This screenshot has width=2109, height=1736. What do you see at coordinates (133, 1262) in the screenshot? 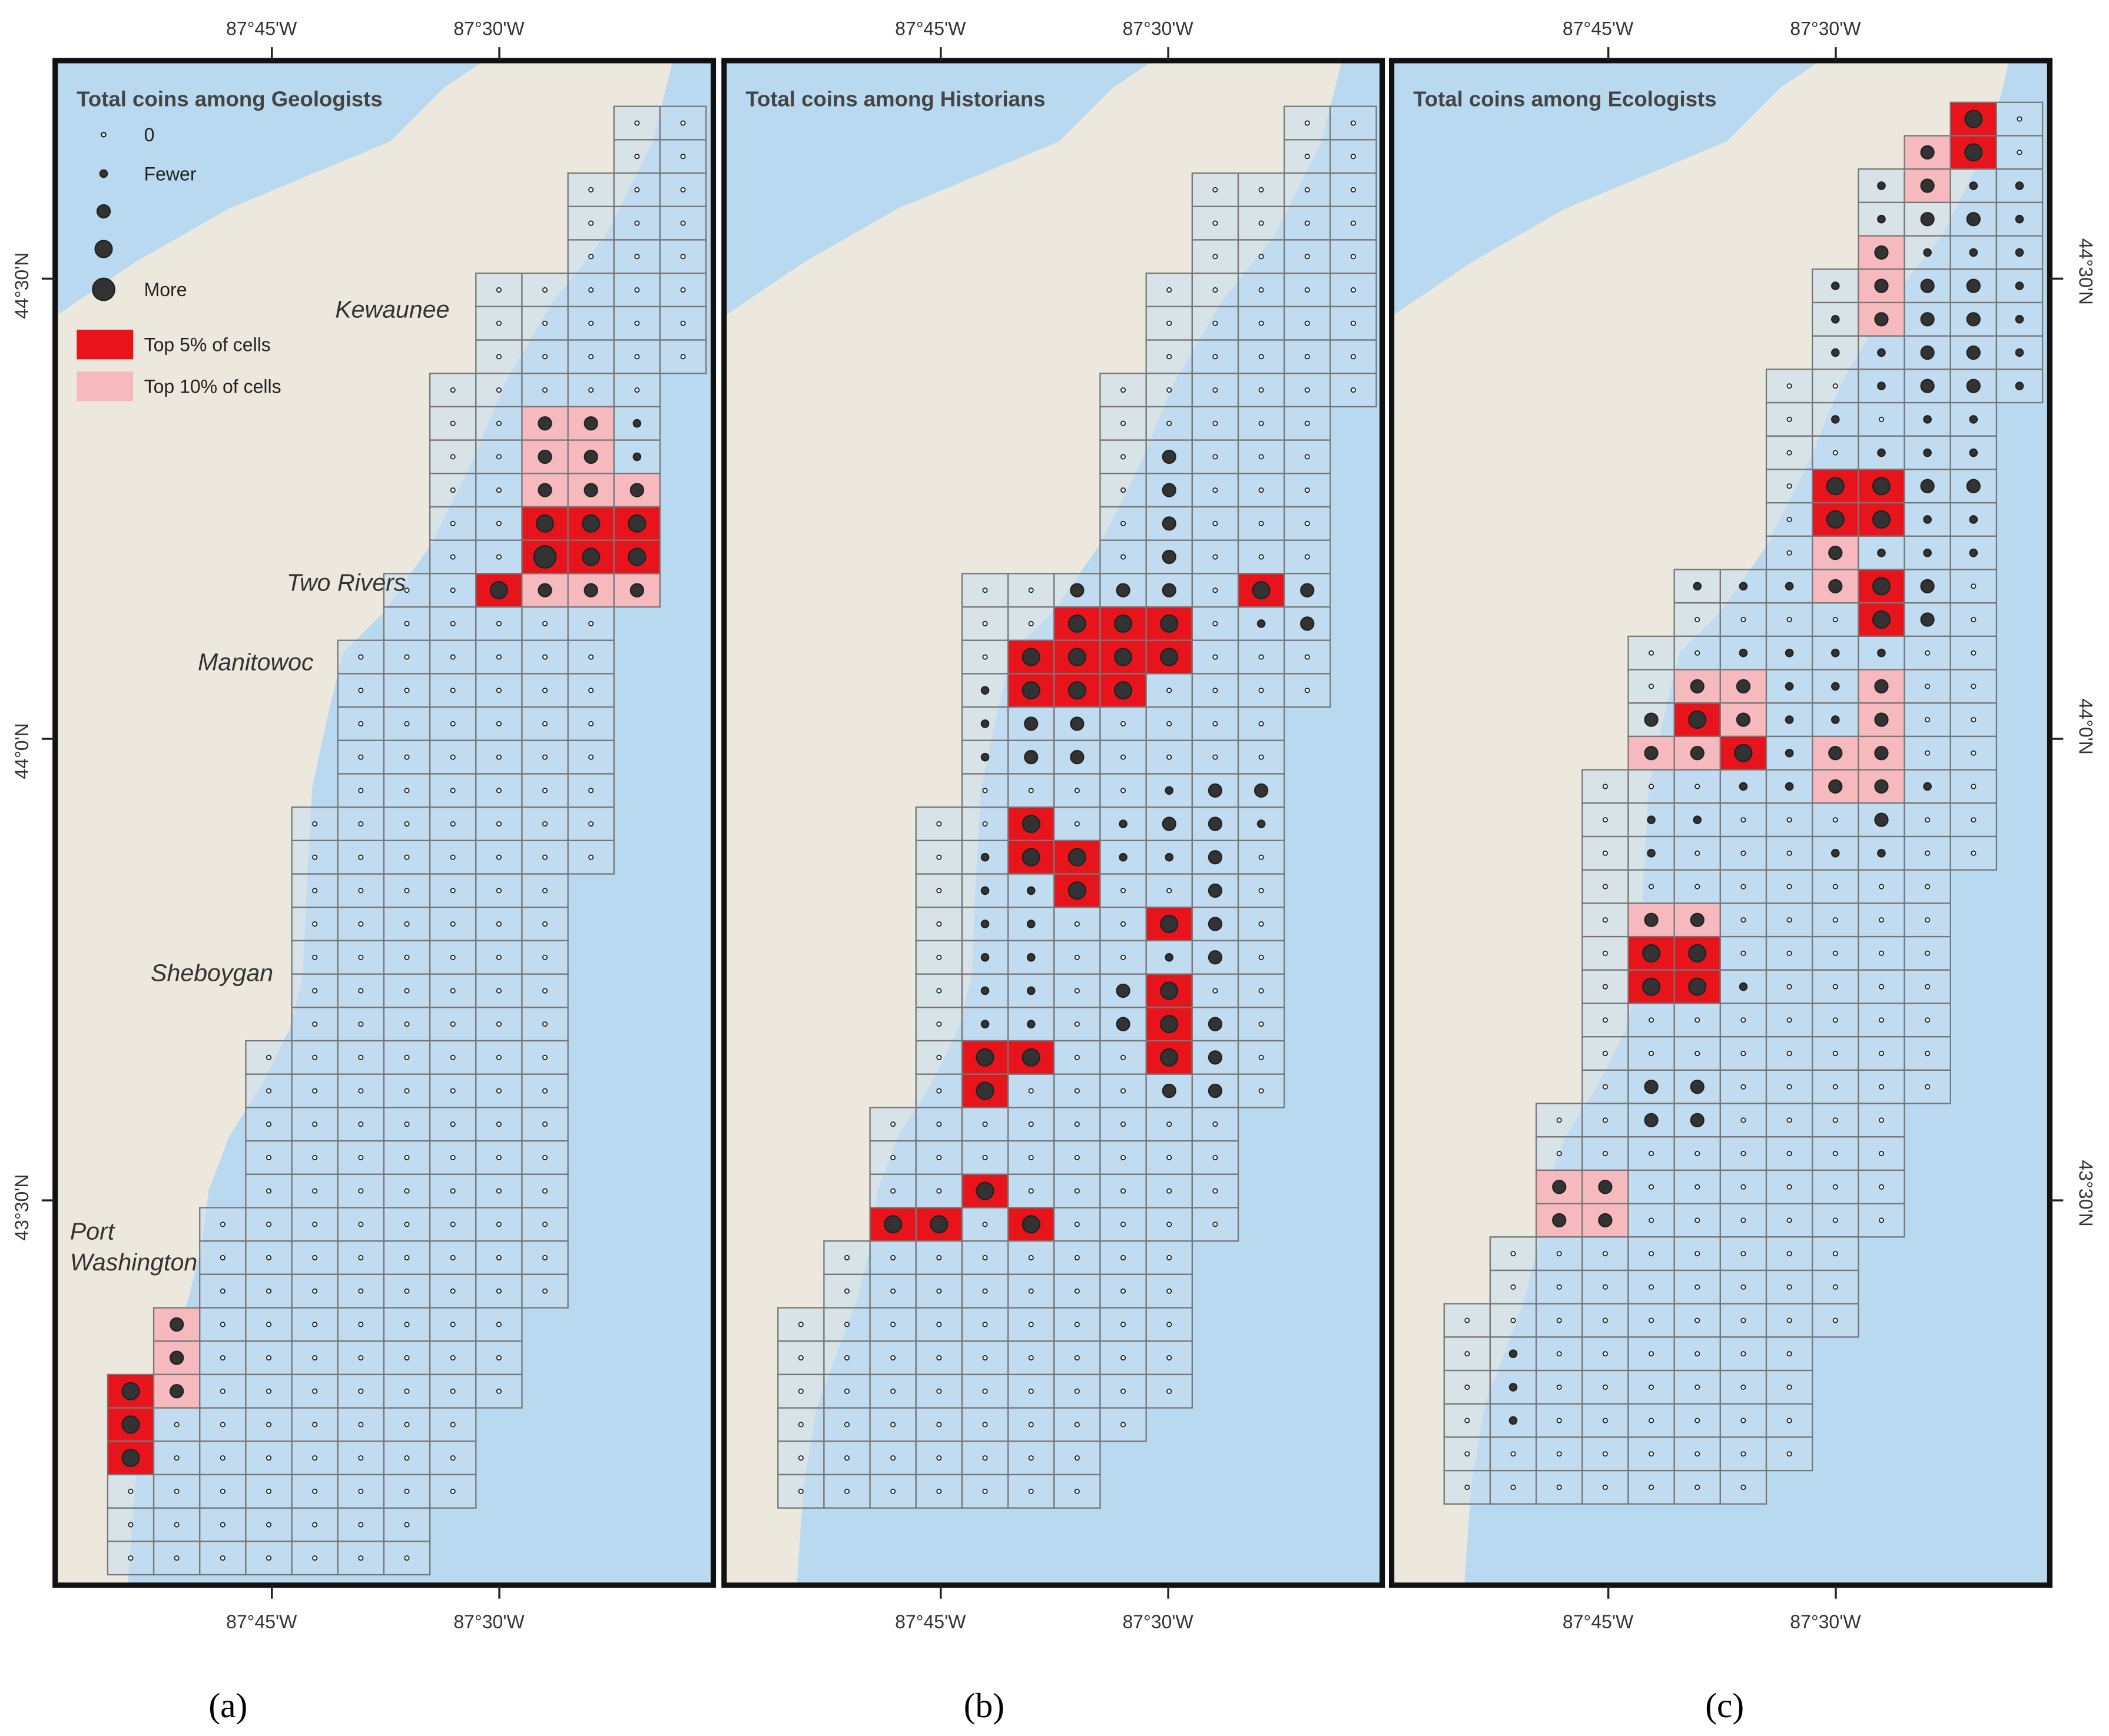
I see `city-label: Washington` at bounding box center [133, 1262].